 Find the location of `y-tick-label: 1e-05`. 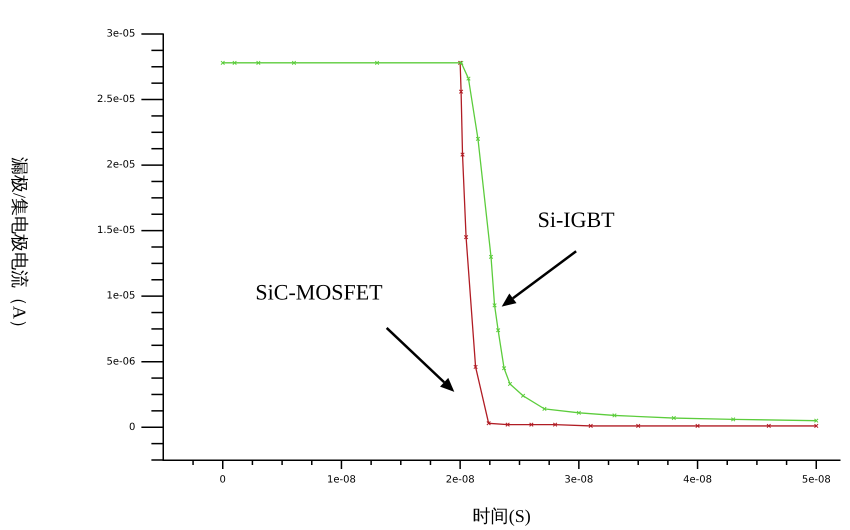

y-tick-label: 1e-05 is located at coordinates (121, 296).